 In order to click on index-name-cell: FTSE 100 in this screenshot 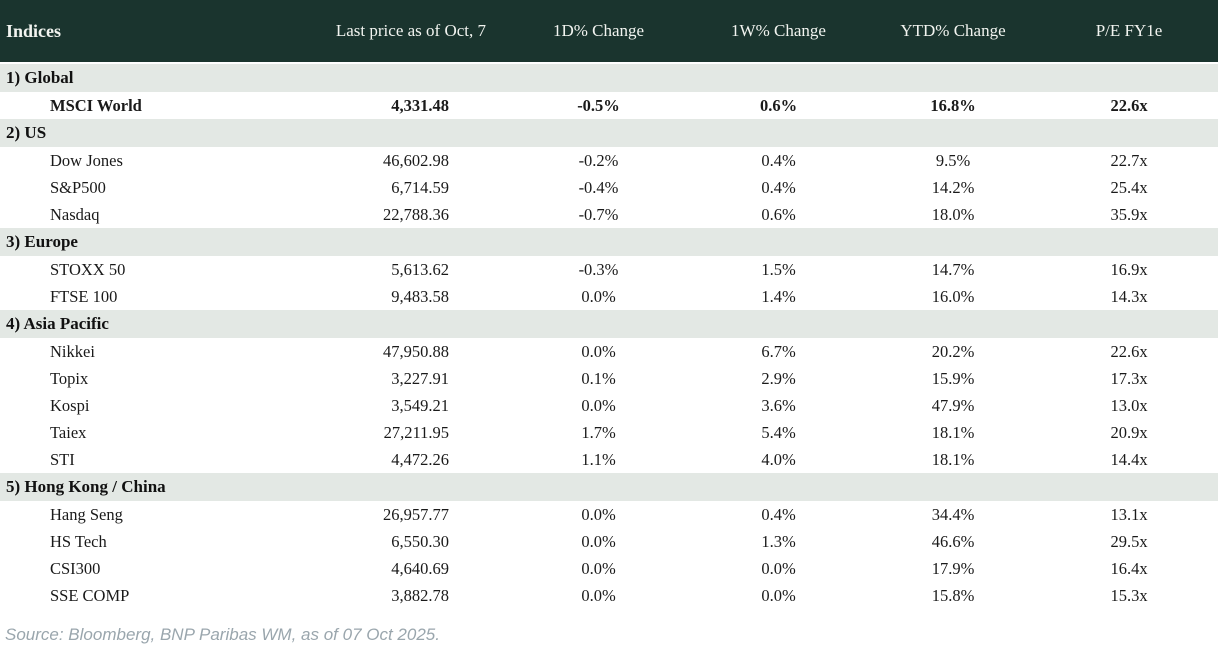, I will do `click(150, 296)`.